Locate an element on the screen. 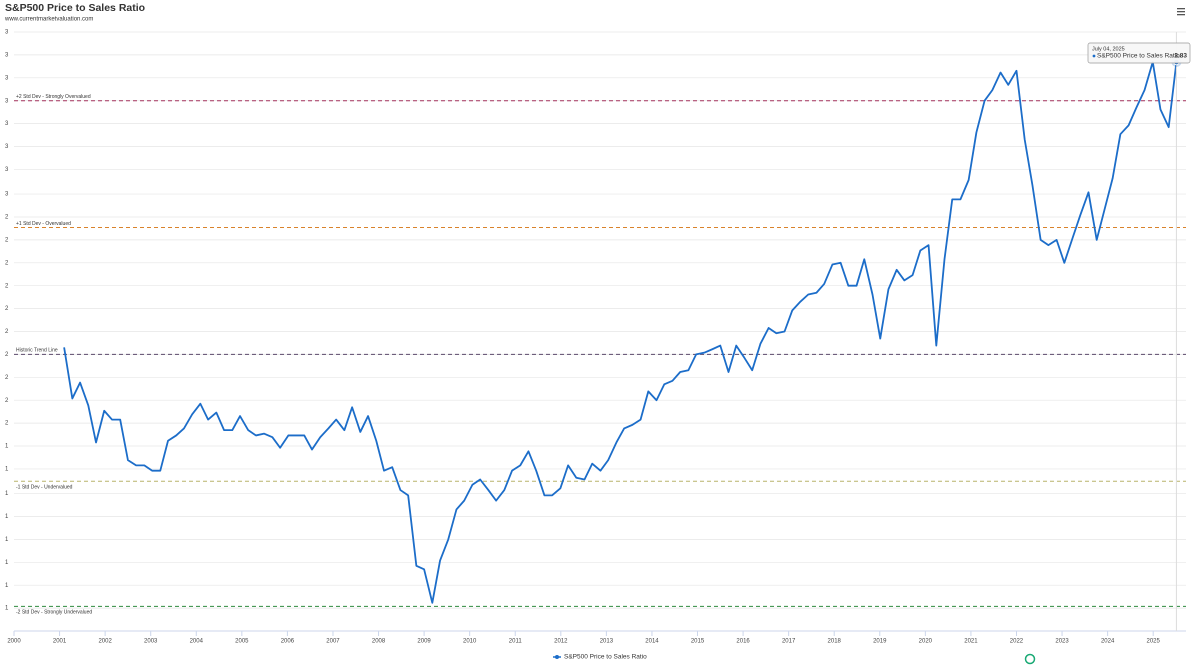 The width and height of the screenshot is (1192, 670). x-tick-label: 2000 is located at coordinates (14, 642).